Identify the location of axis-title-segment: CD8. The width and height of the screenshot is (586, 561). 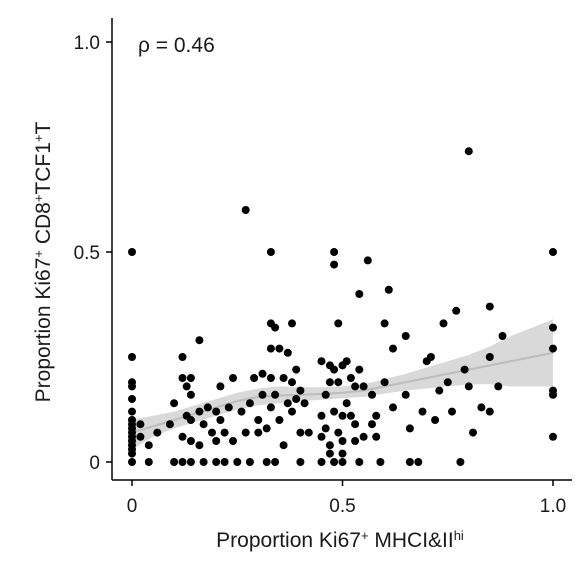
(43, 226).